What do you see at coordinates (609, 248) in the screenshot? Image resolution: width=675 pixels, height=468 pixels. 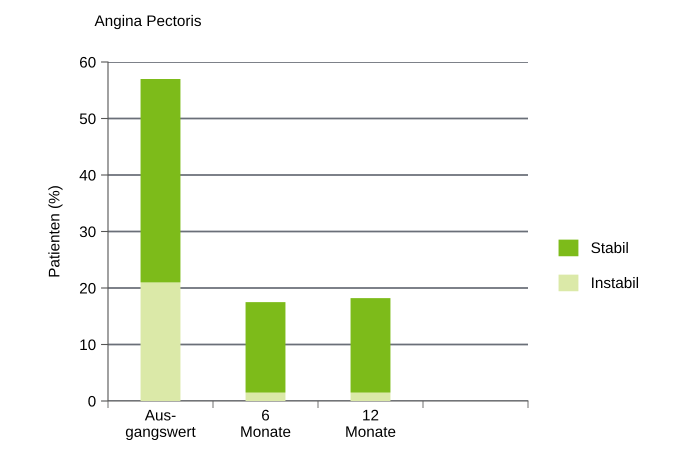 I see `legend-label: Stabil` at bounding box center [609, 248].